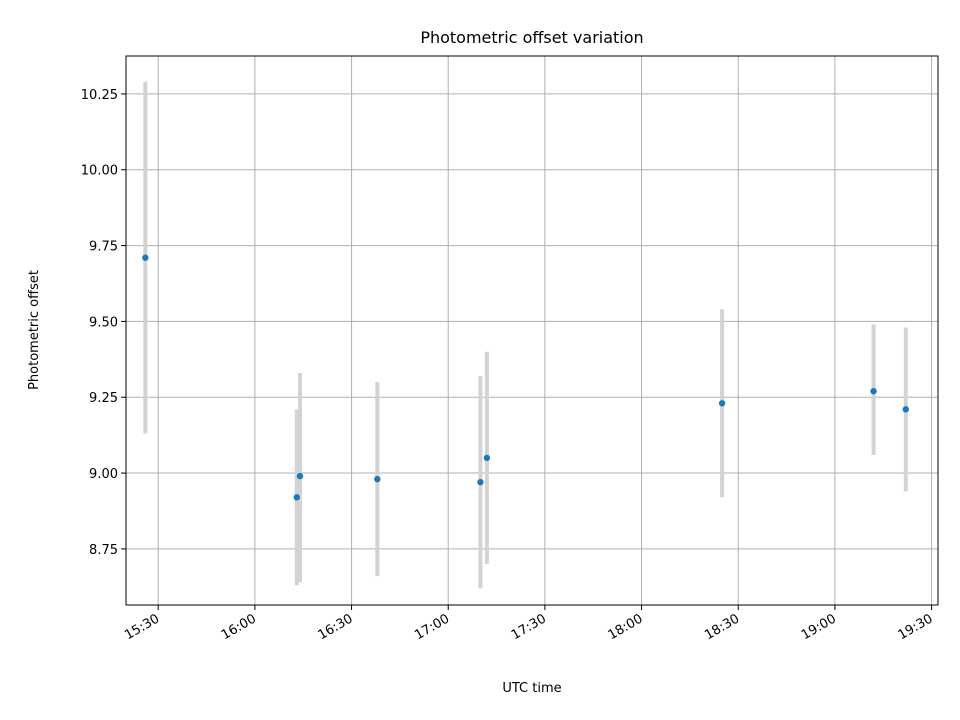 The height and width of the screenshot is (720, 960). Describe the element at coordinates (336, 627) in the screenshot. I see `x-tick-label: 16:30` at that location.